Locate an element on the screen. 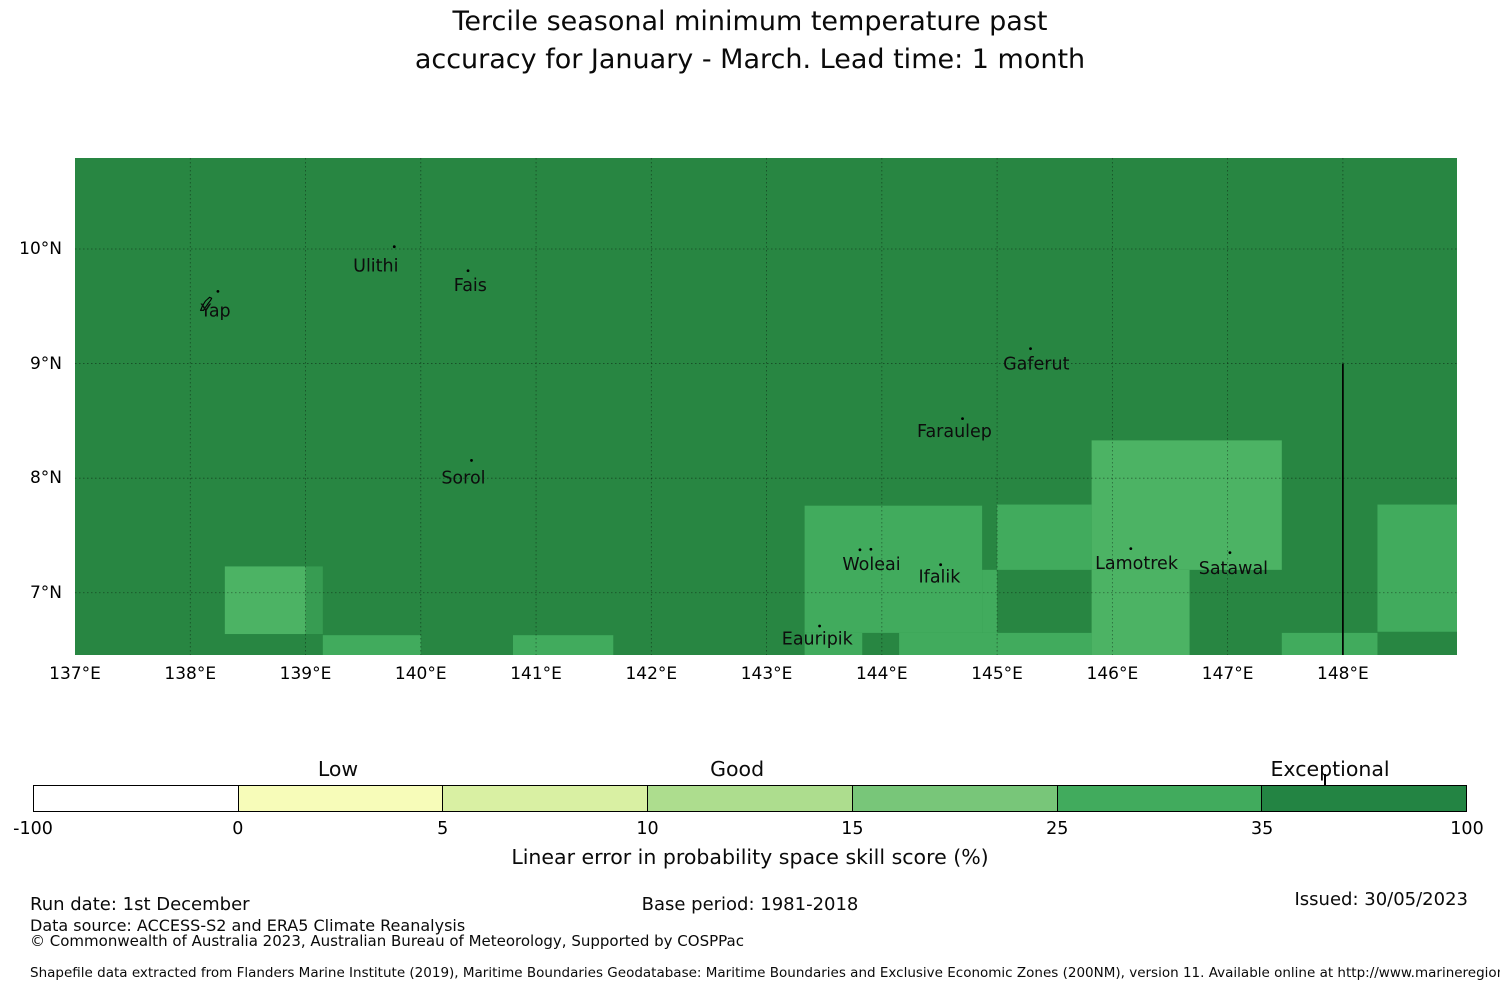  x-tick-142°E: 142°E is located at coordinates (651, 674).